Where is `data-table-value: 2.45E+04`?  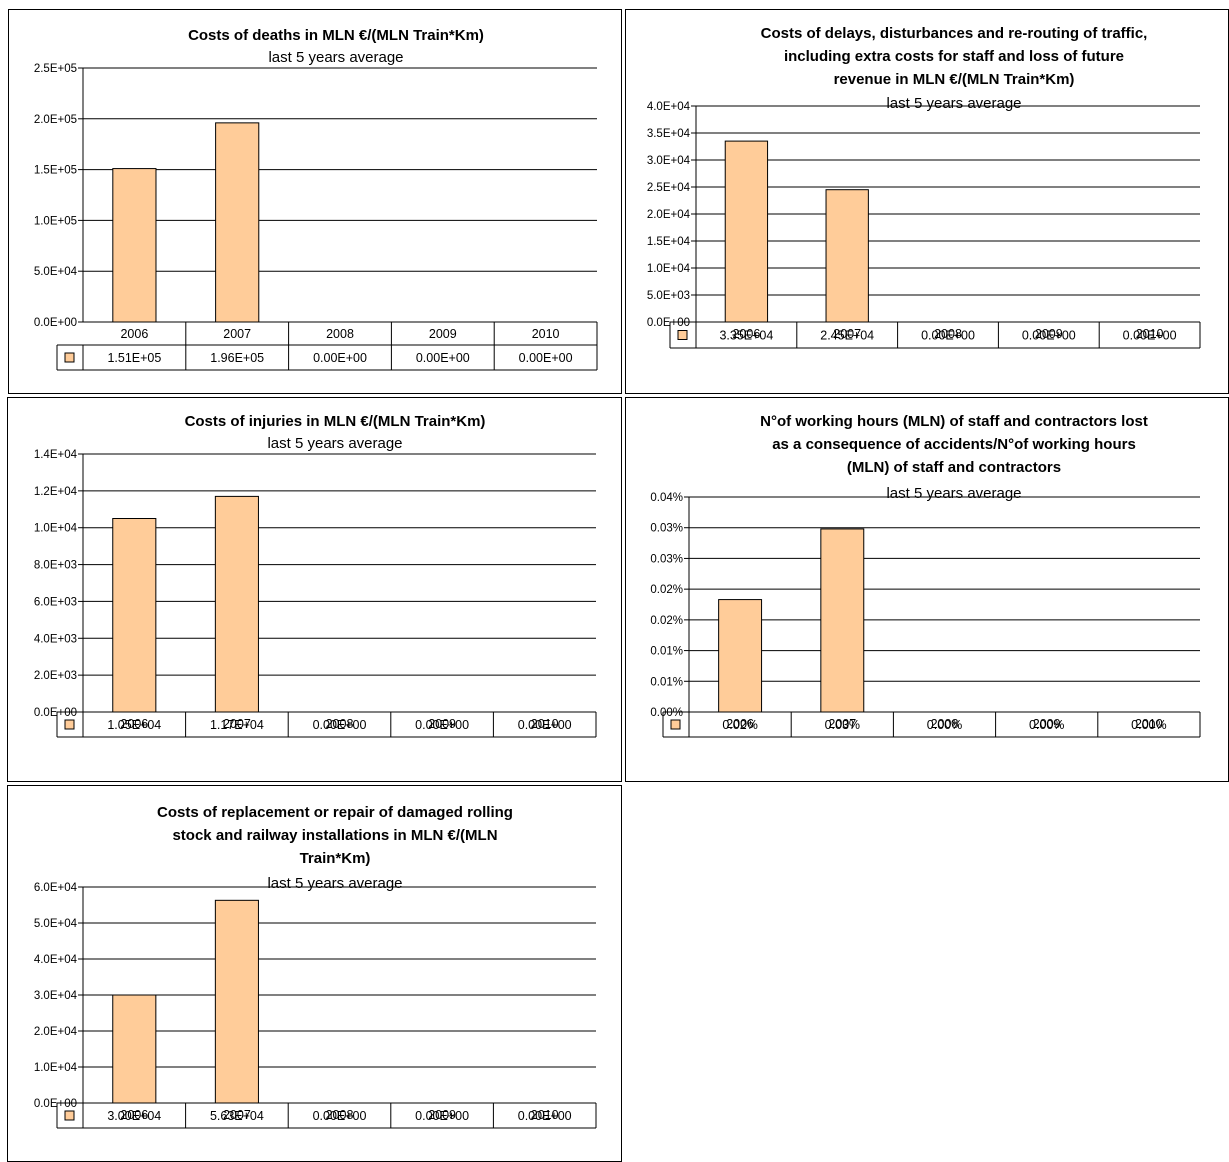 data-table-value: 2.45E+04 is located at coordinates (847, 336).